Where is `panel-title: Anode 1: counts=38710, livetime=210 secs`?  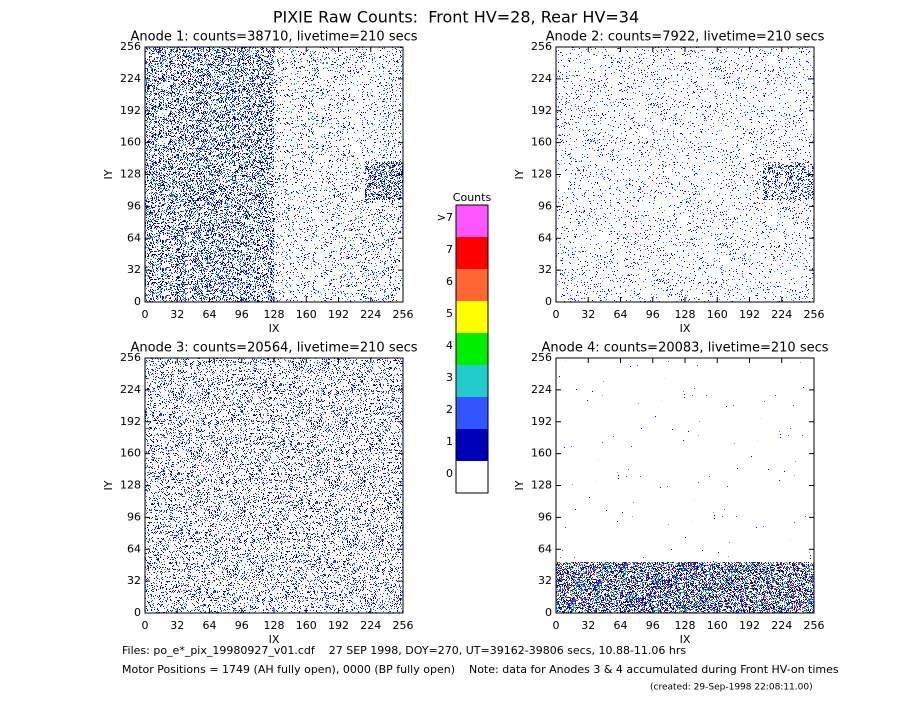
panel-title: Anode 1: counts=38710, livetime=210 secs is located at coordinates (273, 37).